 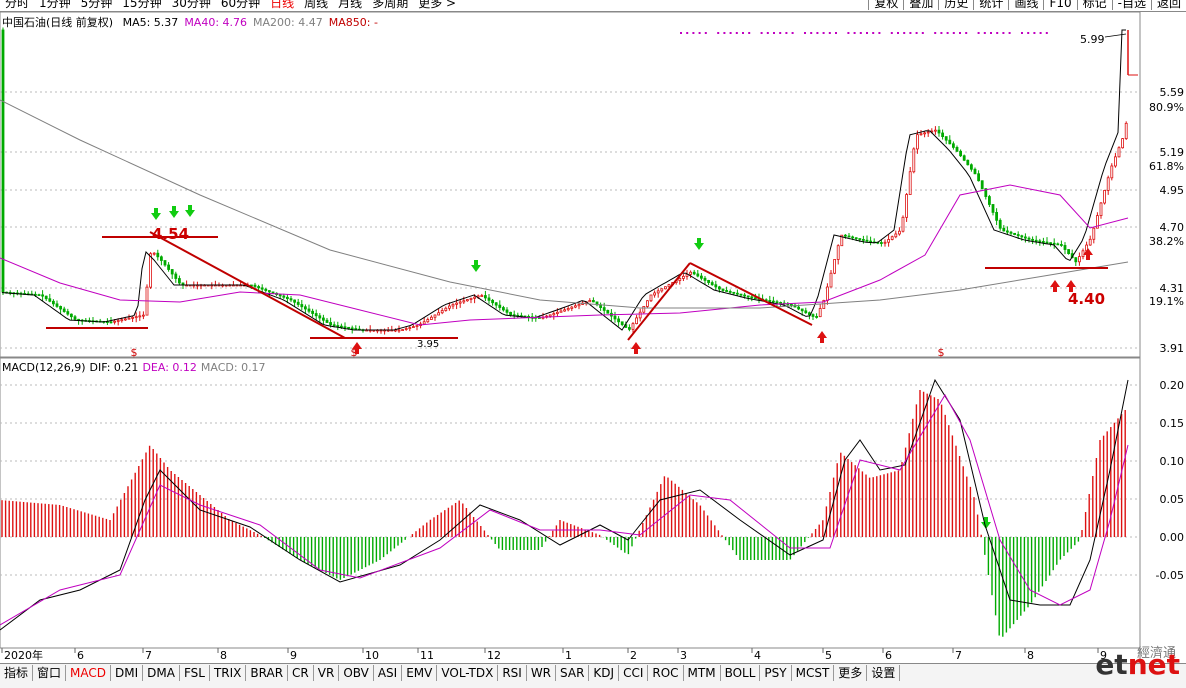 I want to click on period-tab: 分时, so click(x=17, y=5).